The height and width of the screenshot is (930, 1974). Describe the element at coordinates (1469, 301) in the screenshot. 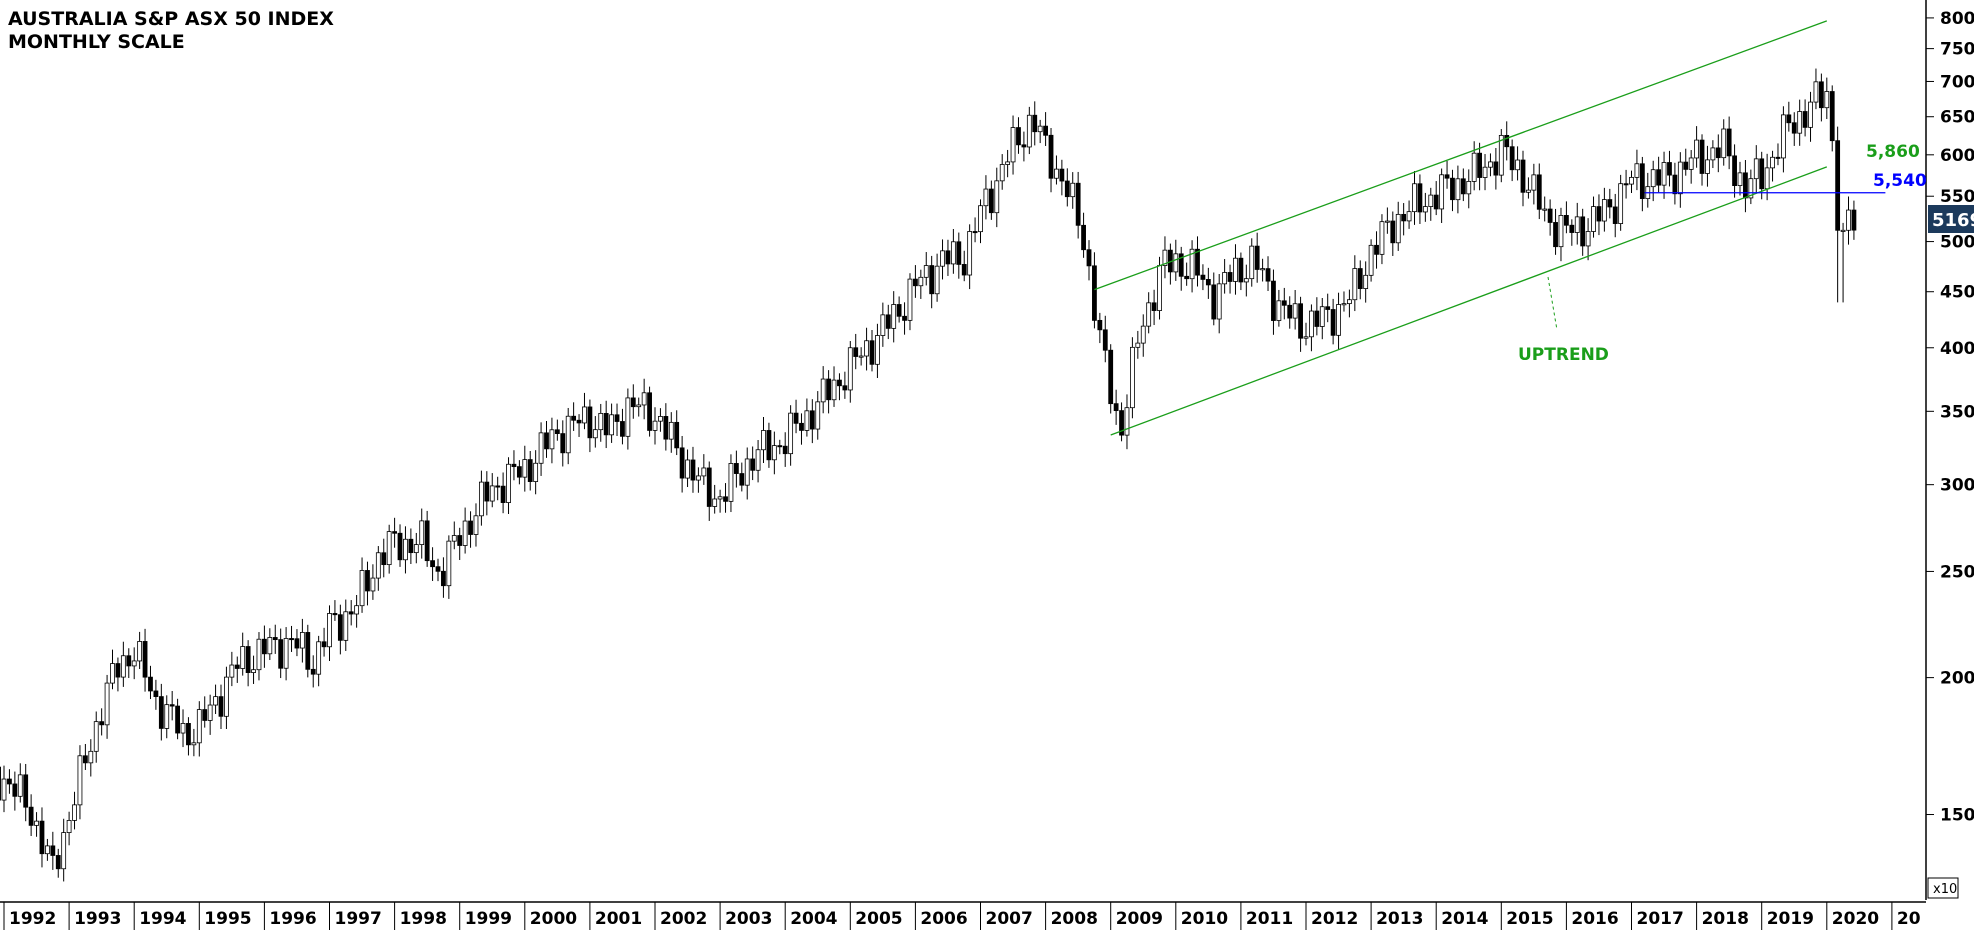

I see `channel-lower-line` at that location.